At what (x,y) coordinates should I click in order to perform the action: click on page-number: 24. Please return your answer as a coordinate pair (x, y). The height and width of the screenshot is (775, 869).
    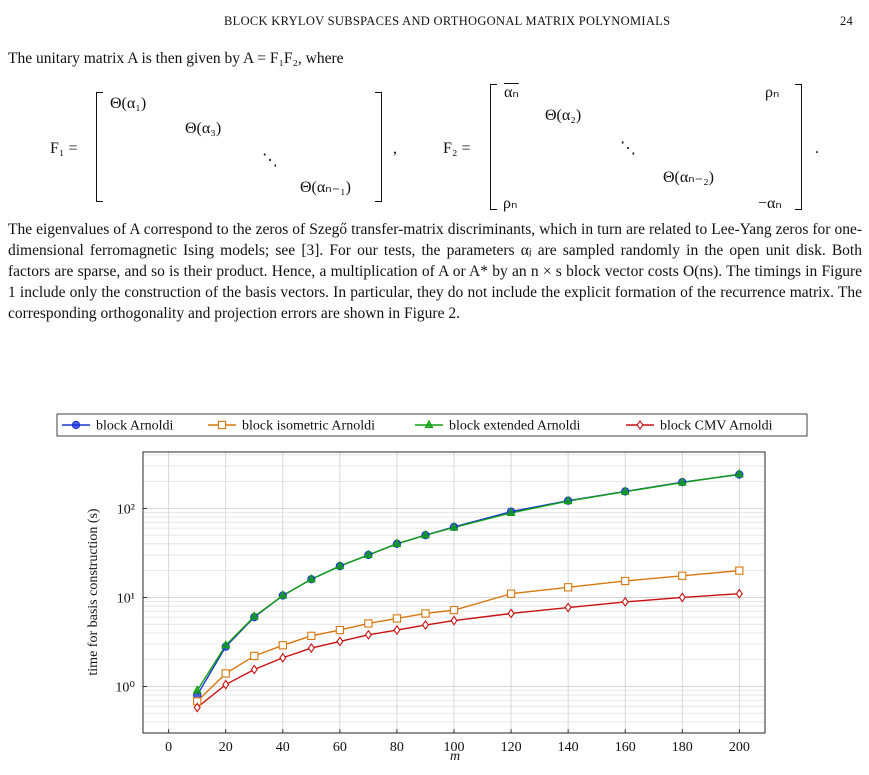
    Looking at the image, I should click on (847, 21).